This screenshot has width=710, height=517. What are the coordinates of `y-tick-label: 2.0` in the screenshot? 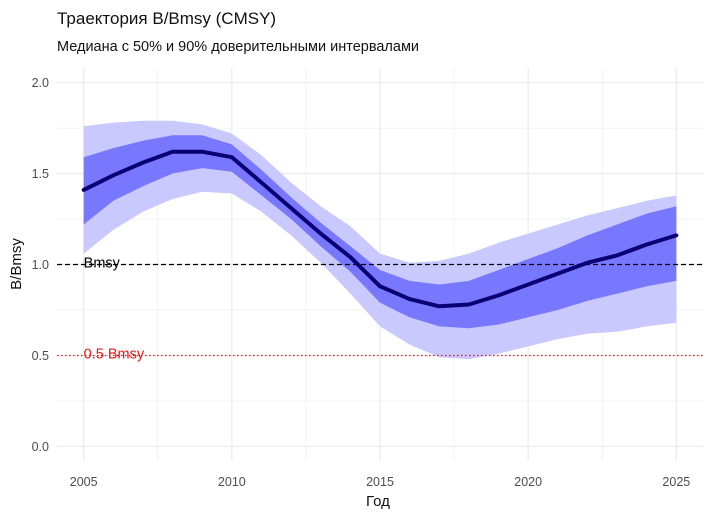 It's located at (40, 83).